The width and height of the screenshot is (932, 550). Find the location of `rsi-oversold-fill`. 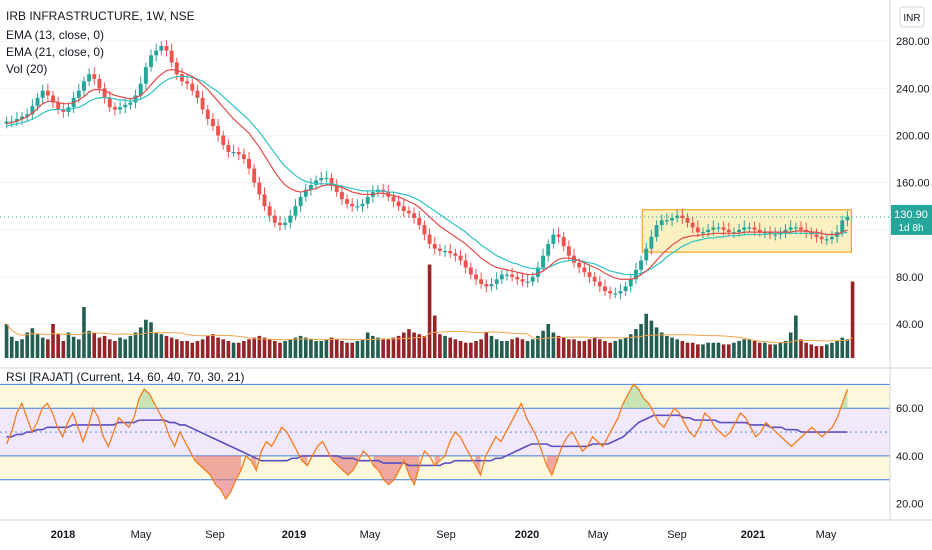

rsi-oversold-fill is located at coordinates (437, 460).